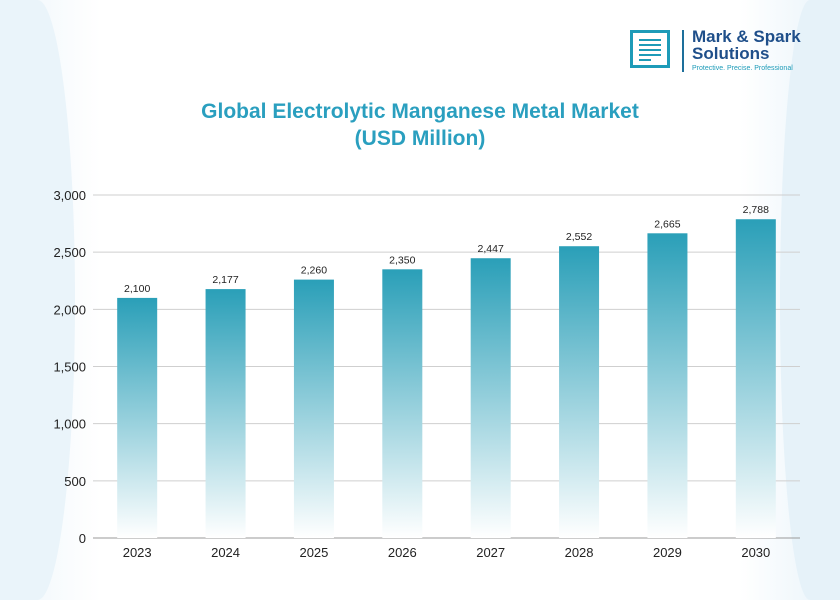 The height and width of the screenshot is (600, 840). What do you see at coordinates (683, 51) in the screenshot?
I see `logo-divider` at bounding box center [683, 51].